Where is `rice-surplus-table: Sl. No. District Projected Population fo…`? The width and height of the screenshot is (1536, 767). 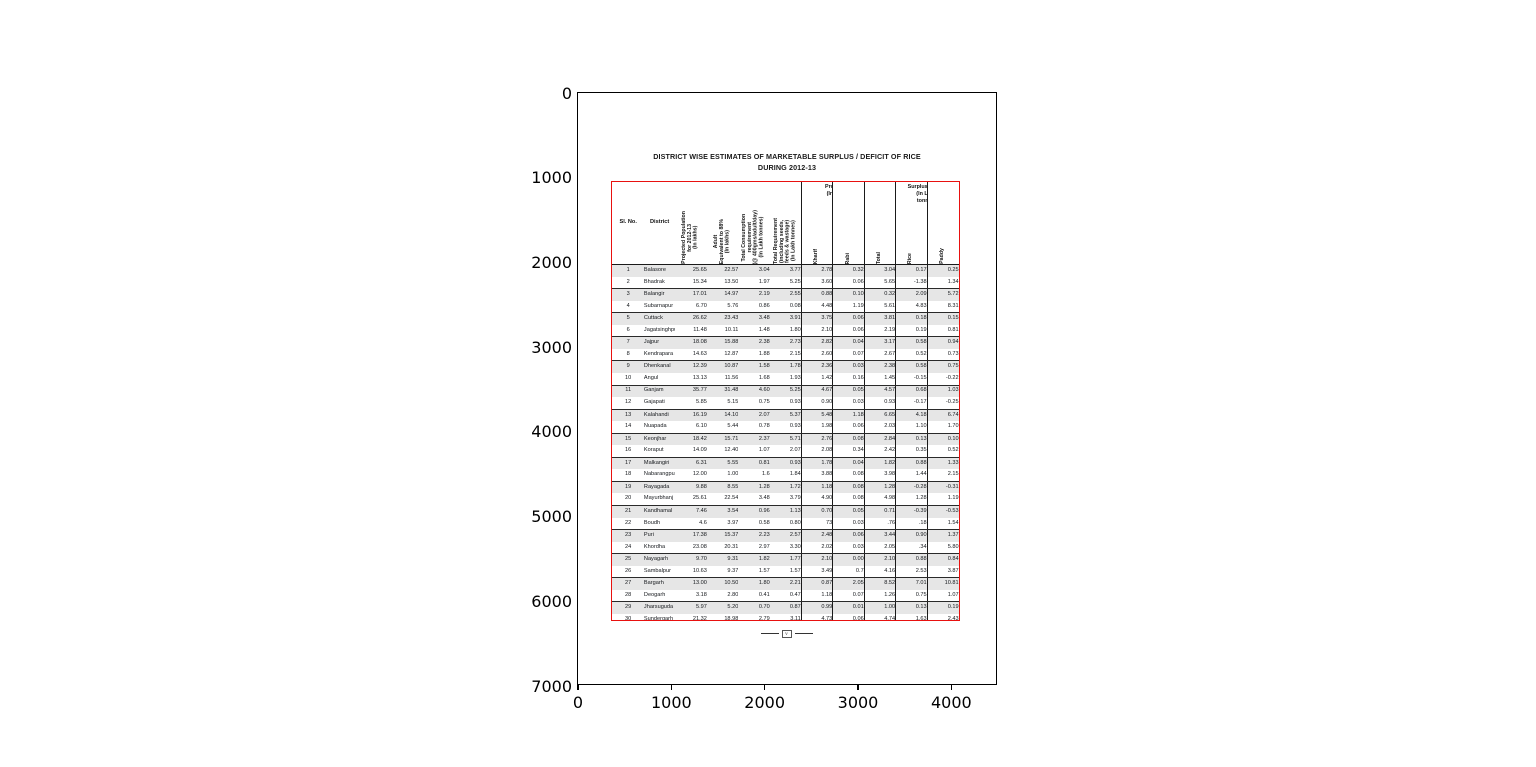
rice-surplus-table: Sl. No. District Projected Population fo… is located at coordinates (785, 401).